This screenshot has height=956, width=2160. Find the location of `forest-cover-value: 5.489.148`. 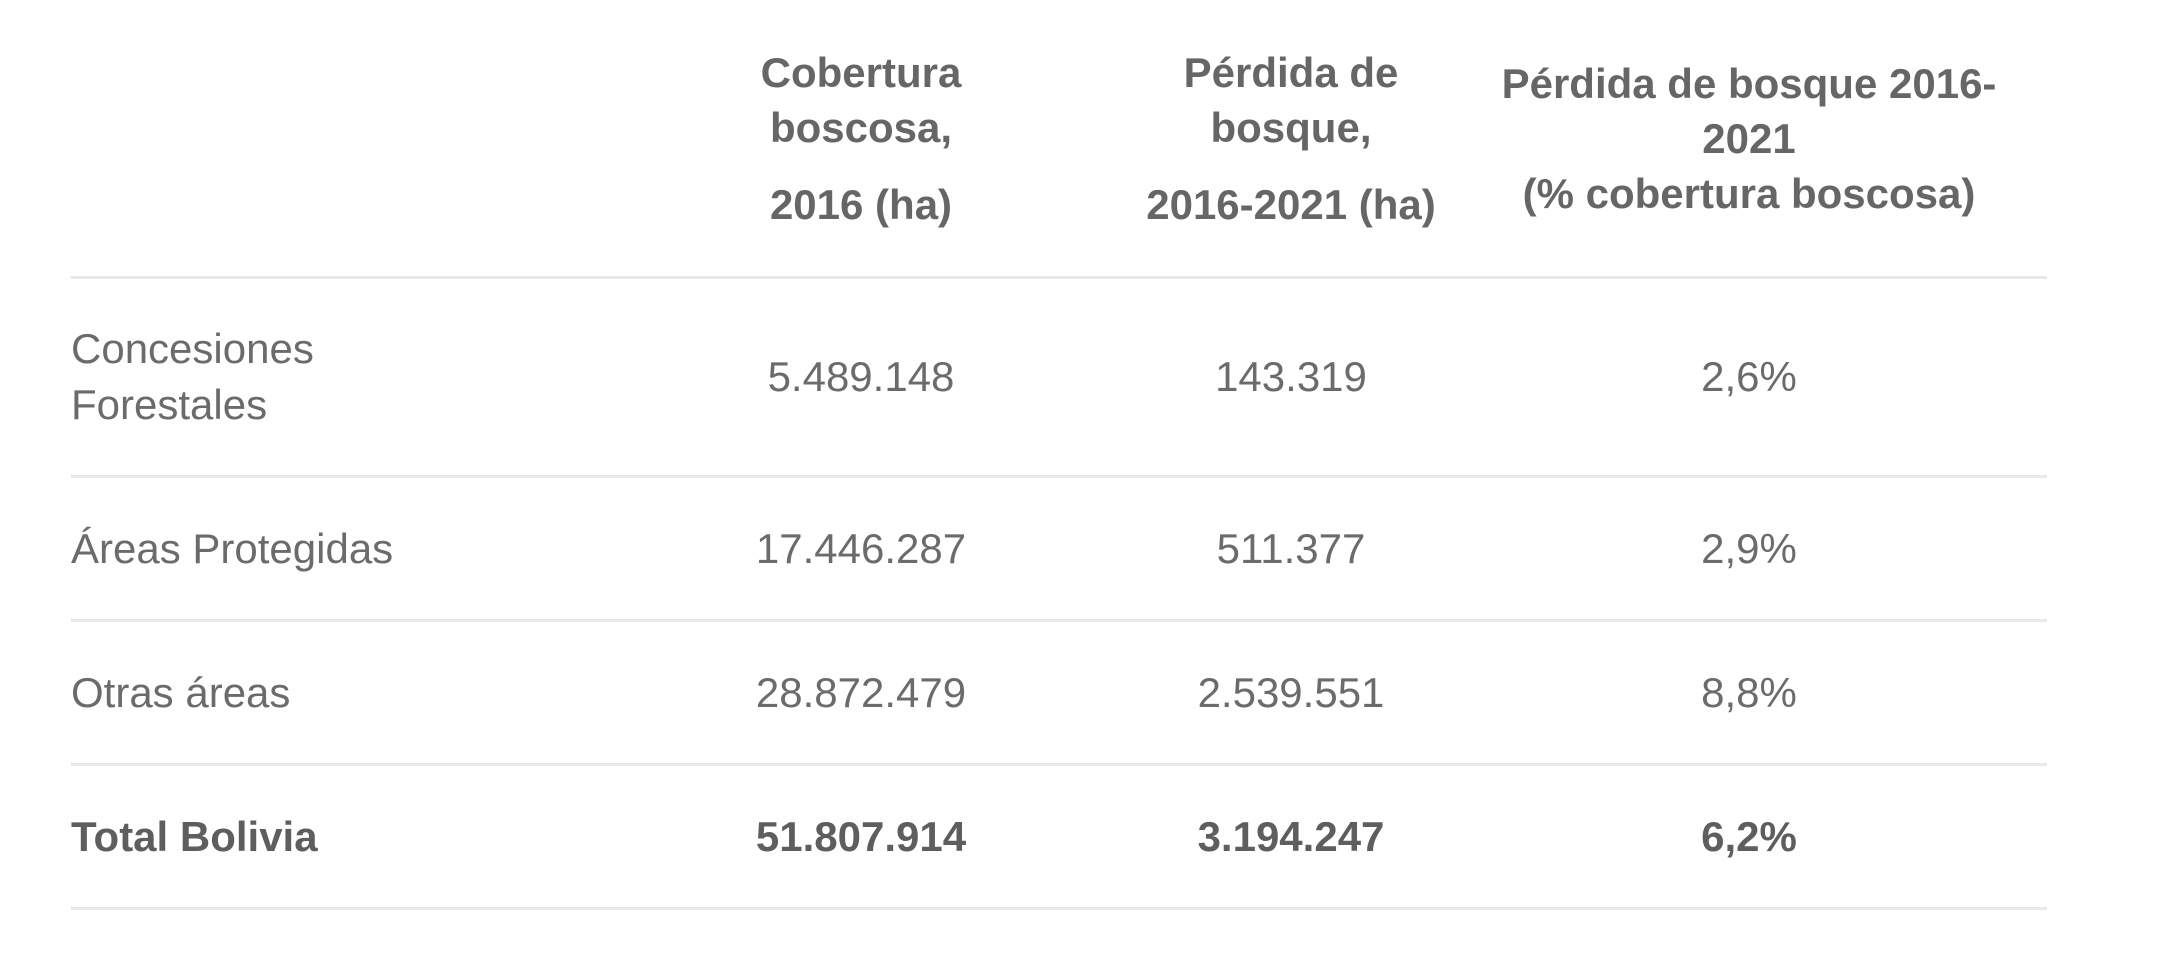

forest-cover-value: 5.489.148 is located at coordinates (861, 376).